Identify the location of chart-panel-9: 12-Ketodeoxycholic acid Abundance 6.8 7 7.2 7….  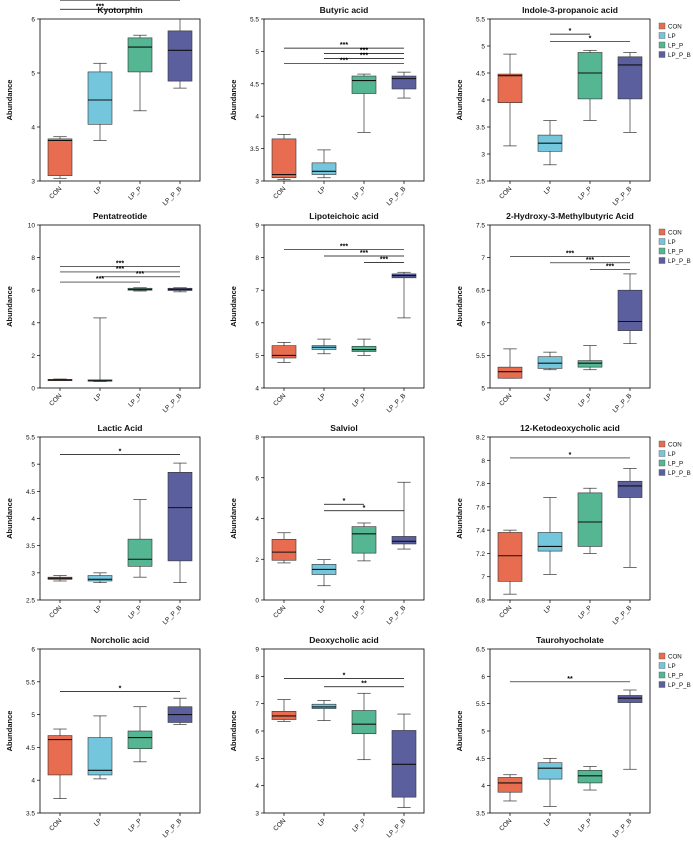
(573, 524).